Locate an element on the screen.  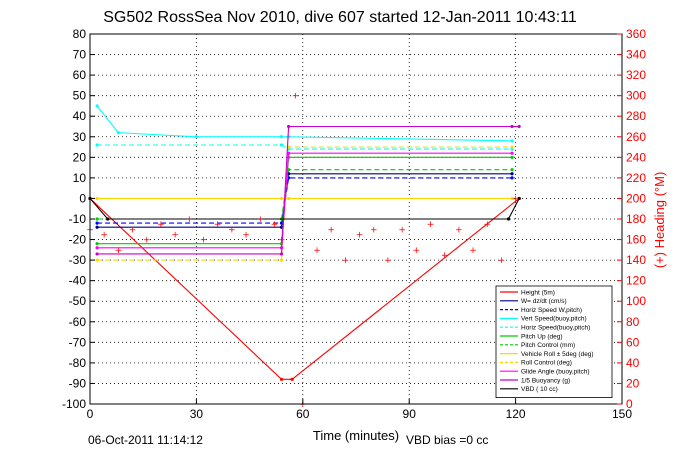
y-right-tick-label: 120 is located at coordinates (636, 281).